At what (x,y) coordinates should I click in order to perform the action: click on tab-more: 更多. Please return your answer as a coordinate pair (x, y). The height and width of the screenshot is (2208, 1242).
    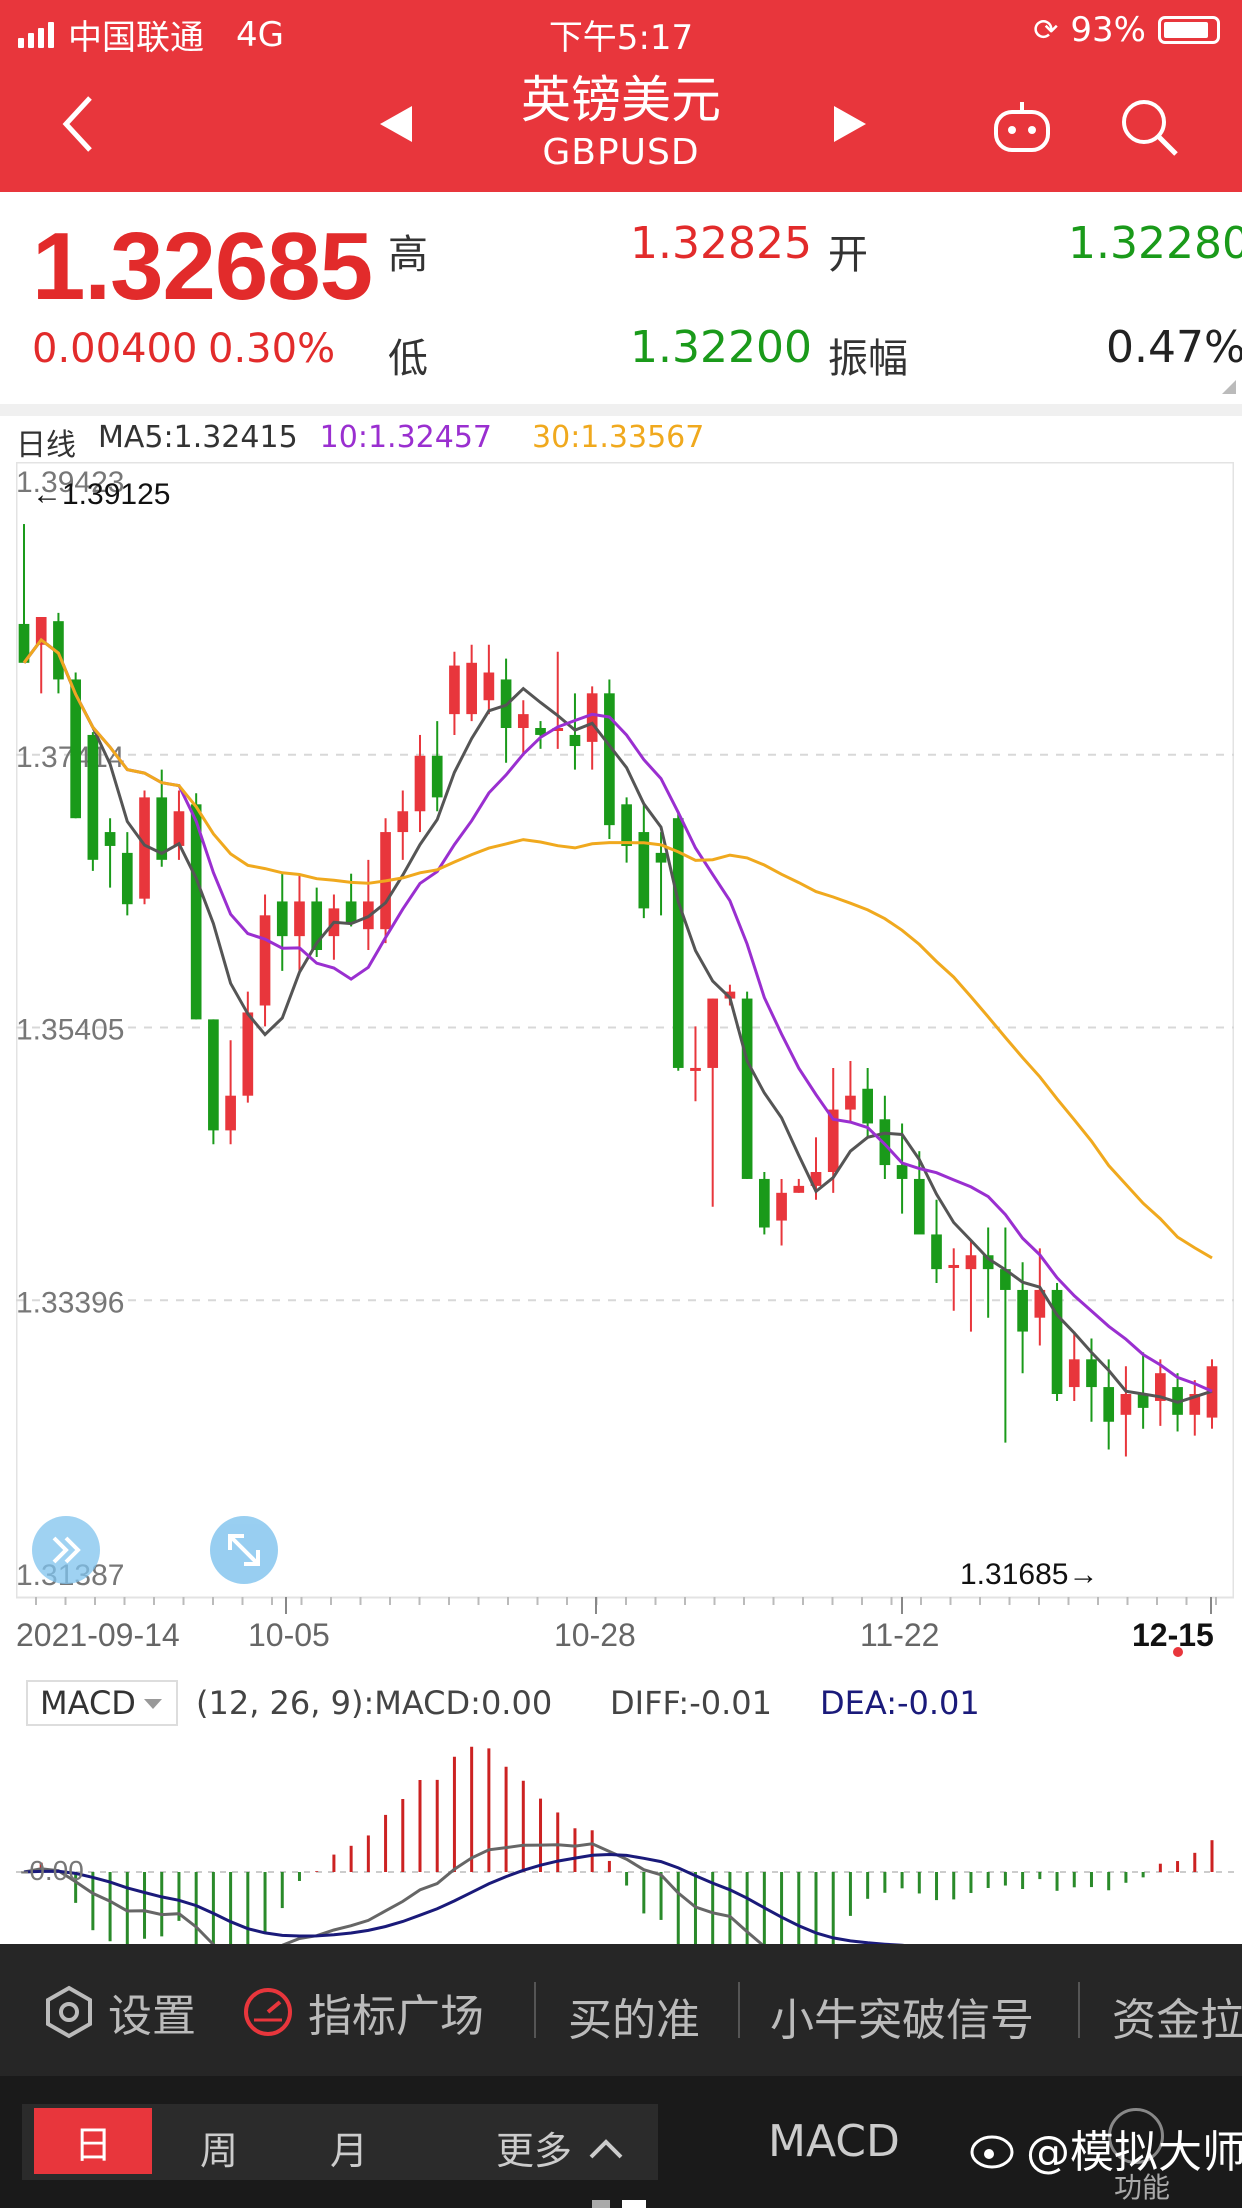
    Looking at the image, I should click on (560, 2147).